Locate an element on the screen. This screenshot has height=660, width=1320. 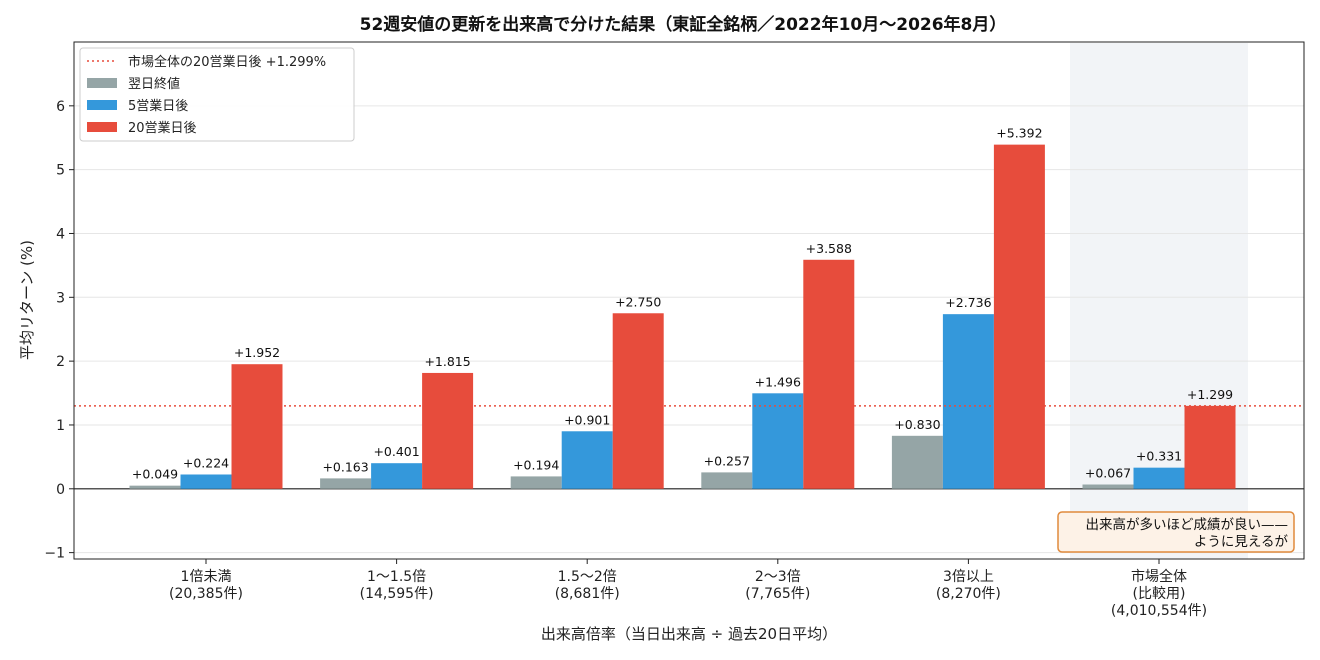
bar-value-label: +1.815 is located at coordinates (447, 361).